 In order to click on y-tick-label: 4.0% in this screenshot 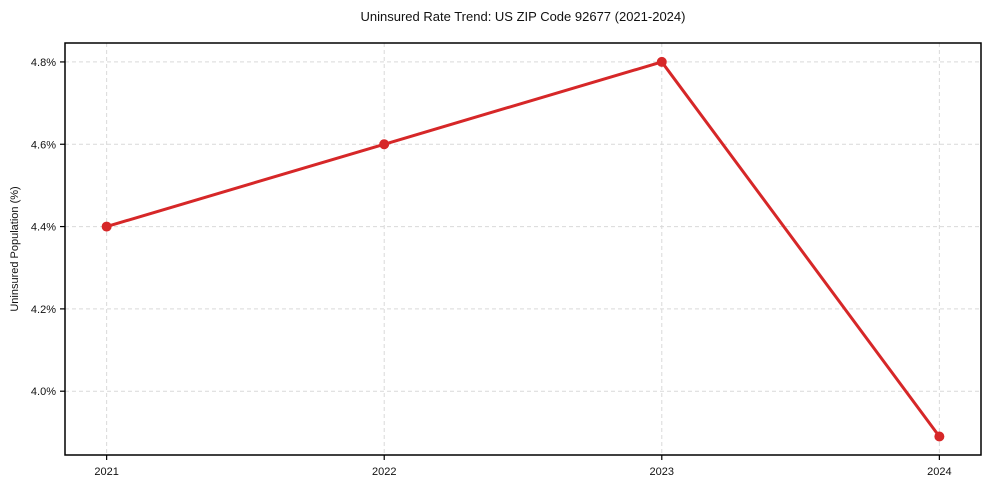, I will do `click(43, 392)`.